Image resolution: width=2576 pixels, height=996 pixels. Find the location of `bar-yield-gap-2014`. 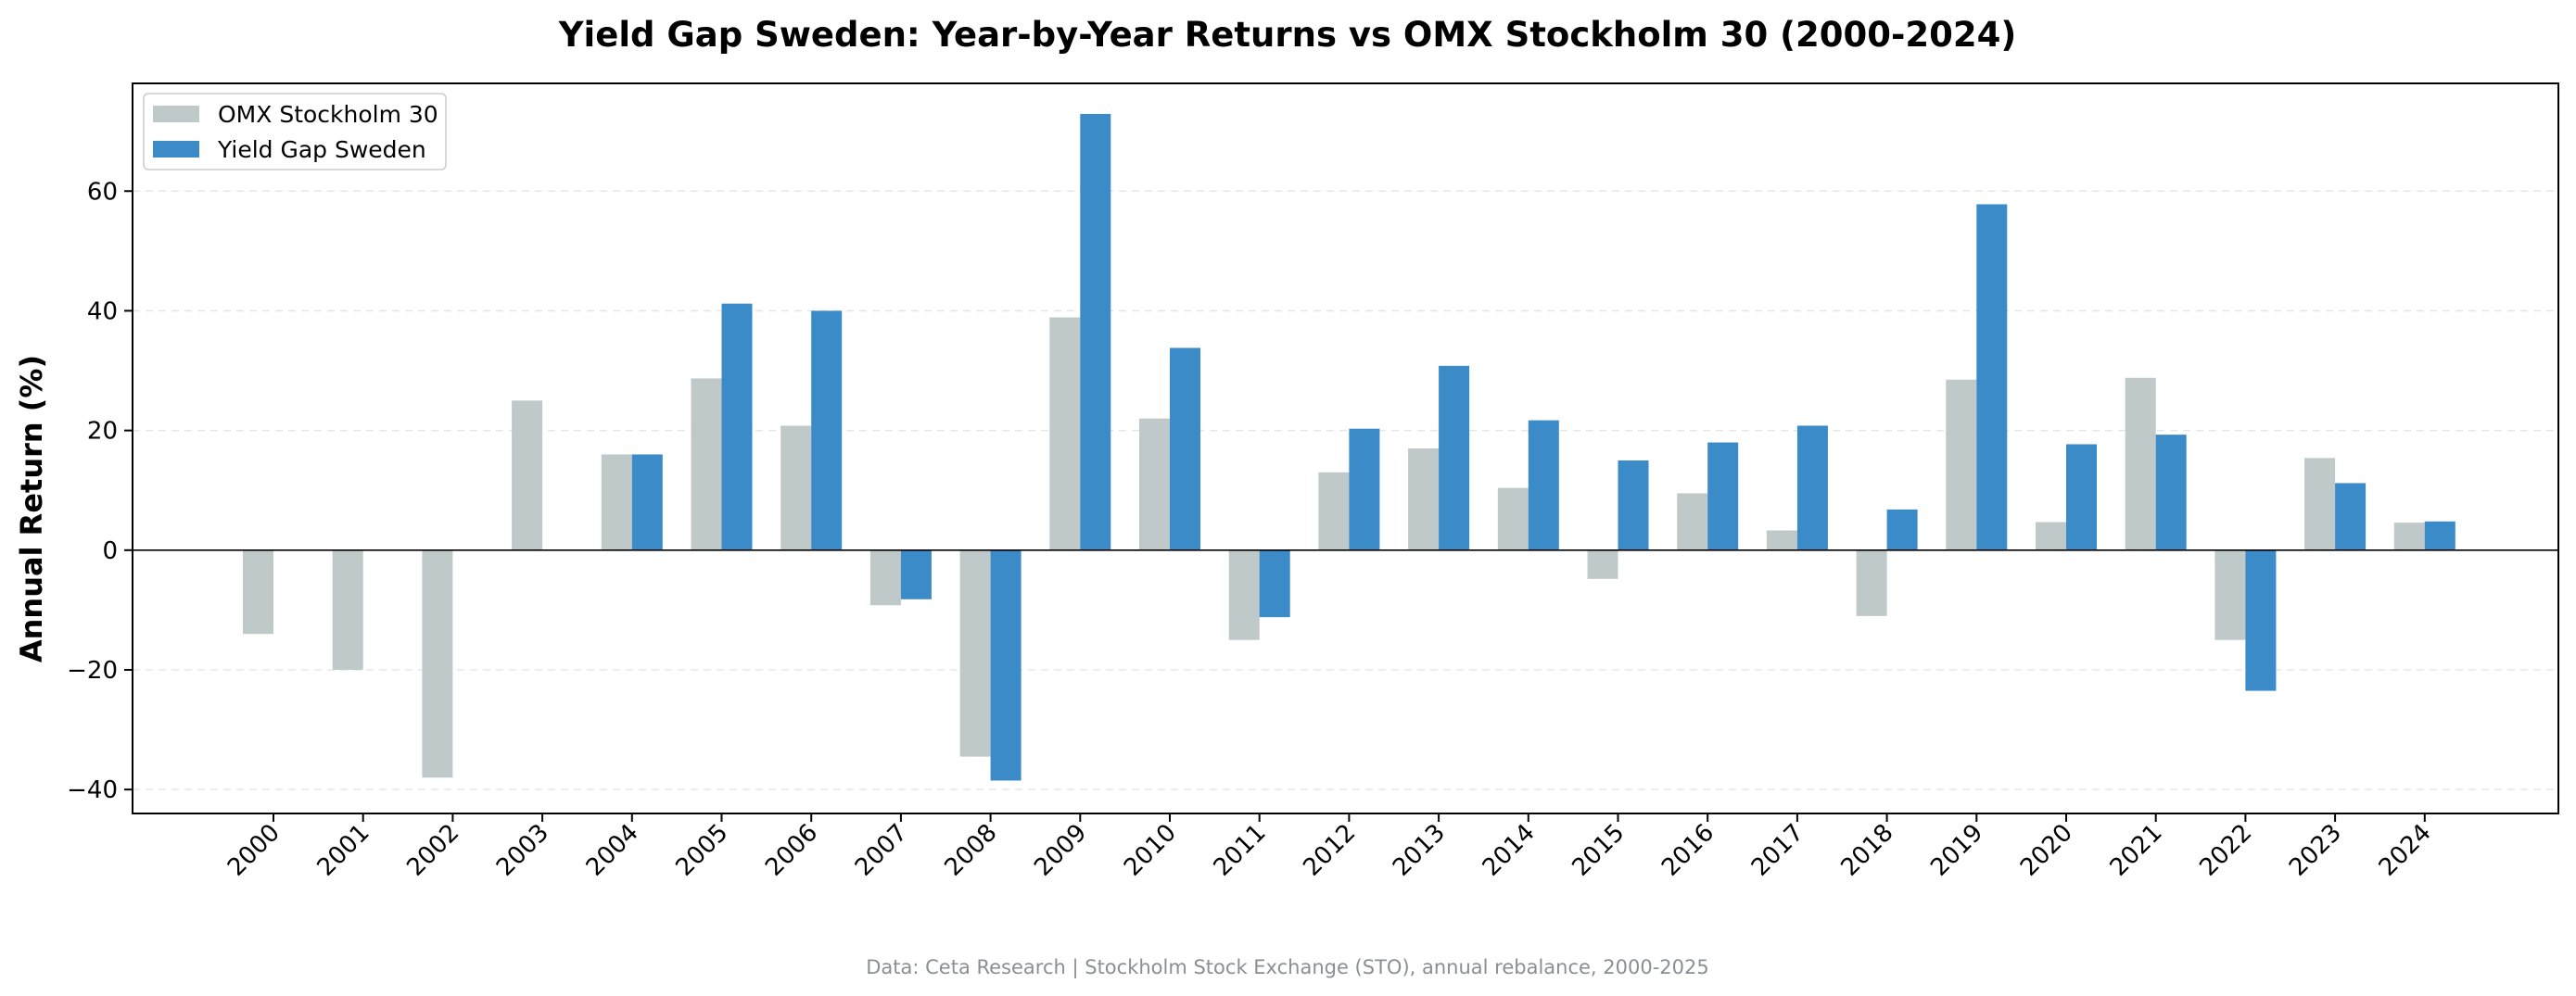

bar-yield-gap-2014 is located at coordinates (1543, 485).